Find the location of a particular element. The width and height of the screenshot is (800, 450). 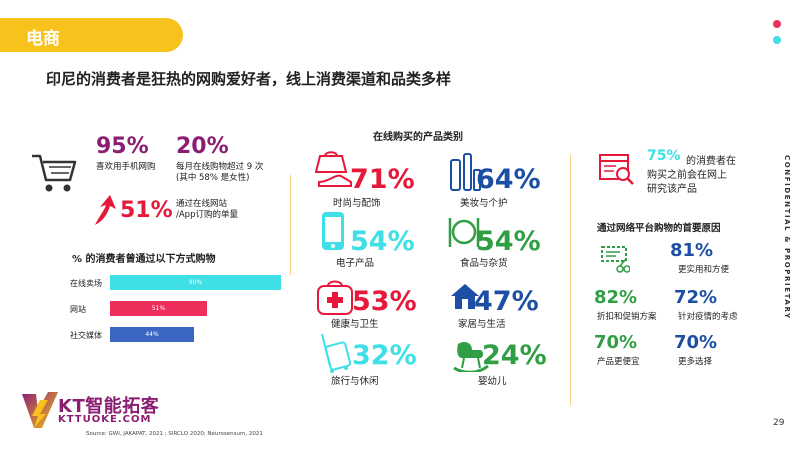

pink-dot is located at coordinates (777, 24).